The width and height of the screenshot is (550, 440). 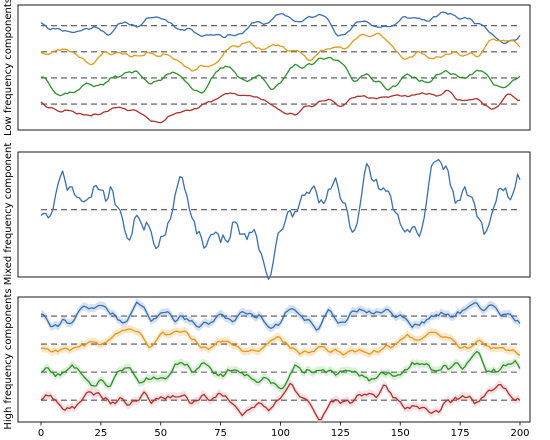 I want to click on x-tick-label-7: 175, so click(x=460, y=433).